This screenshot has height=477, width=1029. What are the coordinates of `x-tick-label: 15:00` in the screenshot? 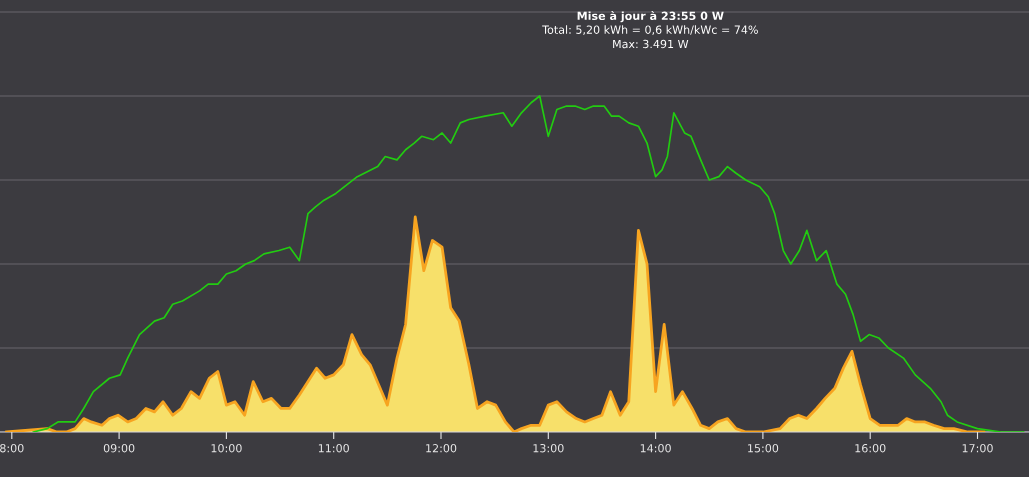 It's located at (763, 448).